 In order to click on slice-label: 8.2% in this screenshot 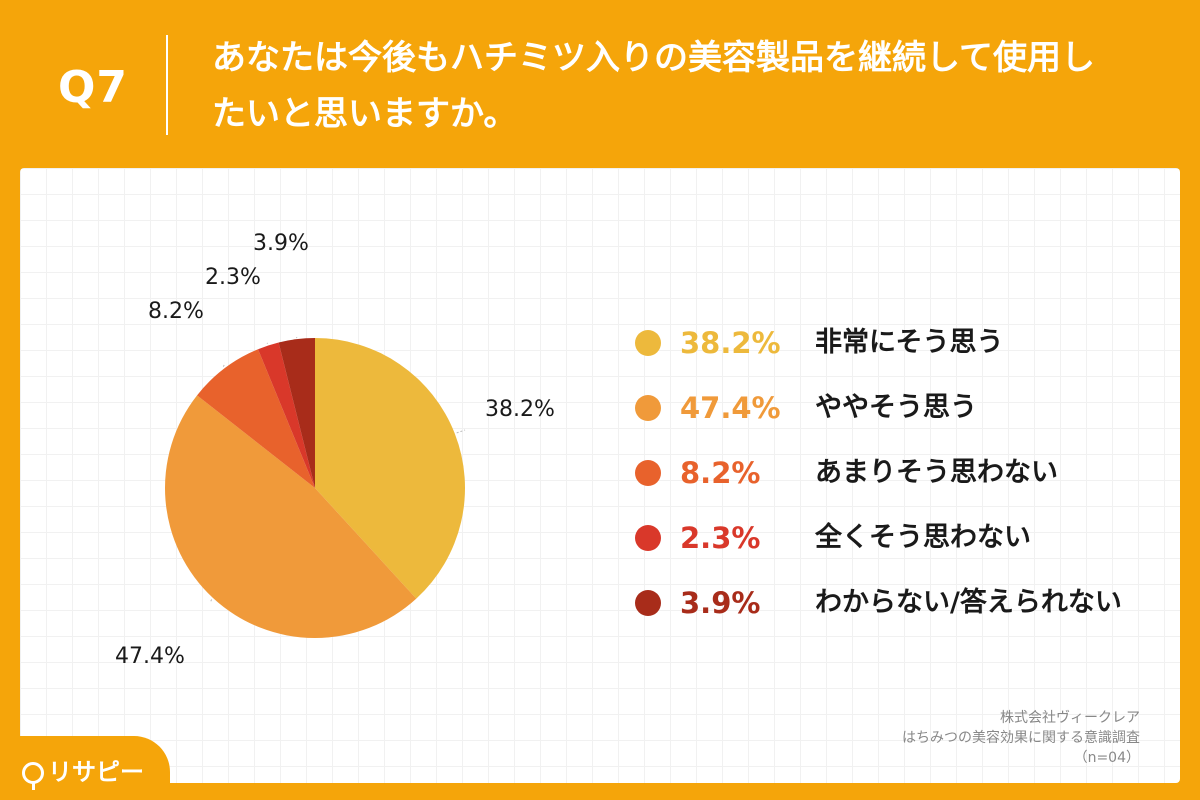, I will do `click(176, 311)`.